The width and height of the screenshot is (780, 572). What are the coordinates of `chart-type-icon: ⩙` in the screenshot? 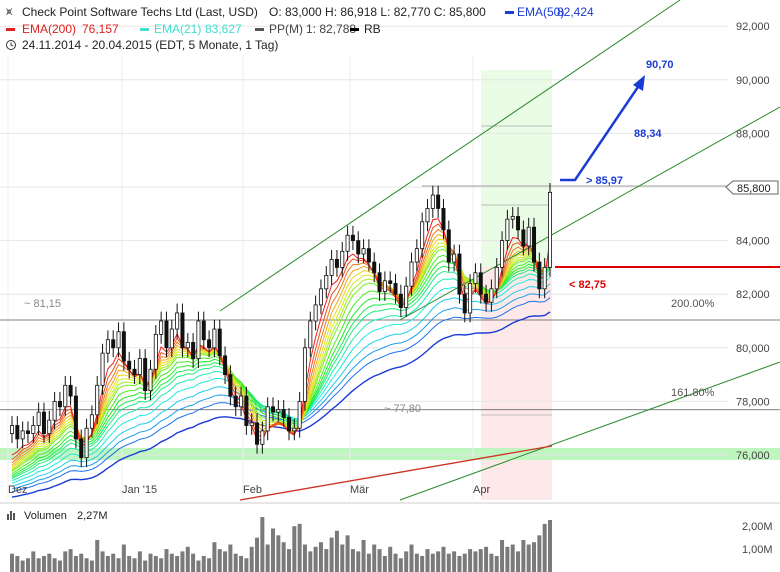 It's located at (9, 12).